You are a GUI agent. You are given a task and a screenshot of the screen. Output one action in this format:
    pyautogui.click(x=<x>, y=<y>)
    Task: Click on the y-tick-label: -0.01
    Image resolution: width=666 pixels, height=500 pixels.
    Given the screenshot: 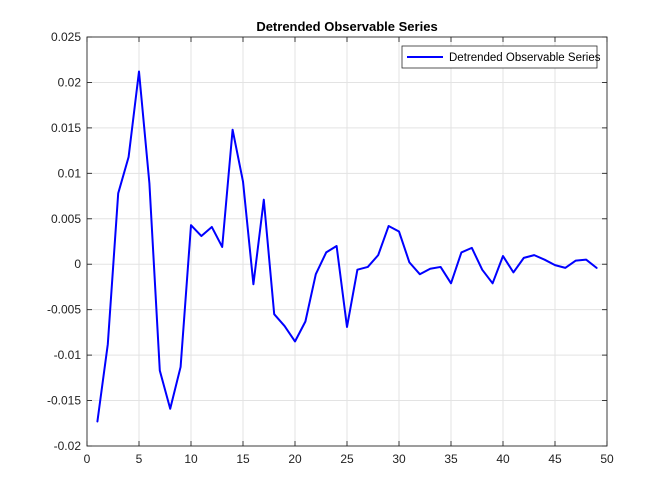 What is the action you would take?
    pyautogui.click(x=68, y=355)
    